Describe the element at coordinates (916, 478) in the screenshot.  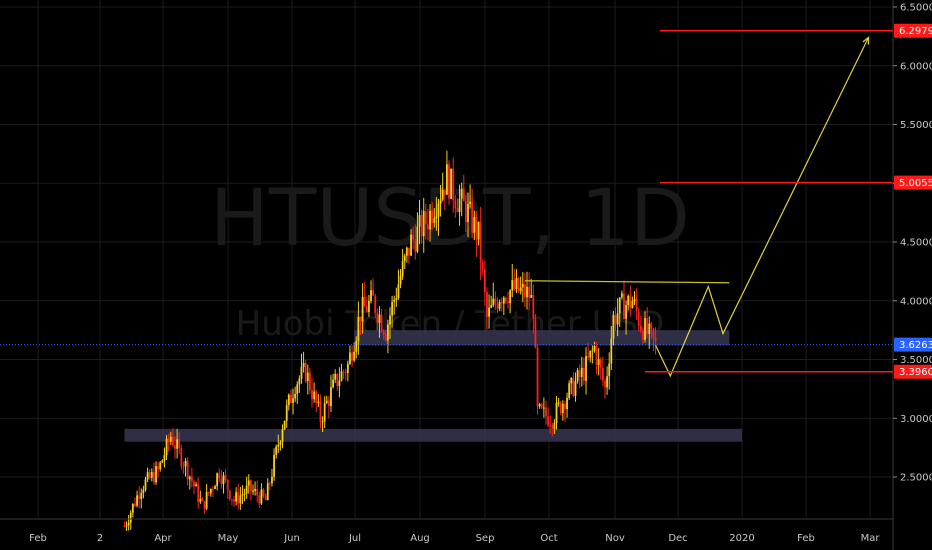
I see `y-tick-label: 2.5000` at that location.